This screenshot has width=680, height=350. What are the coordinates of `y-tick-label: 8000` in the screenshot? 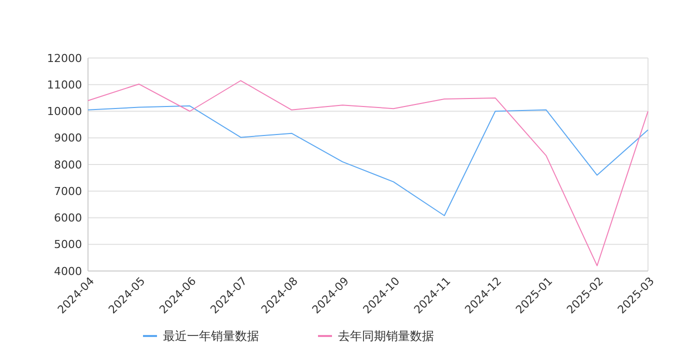 It's located at (68, 165).